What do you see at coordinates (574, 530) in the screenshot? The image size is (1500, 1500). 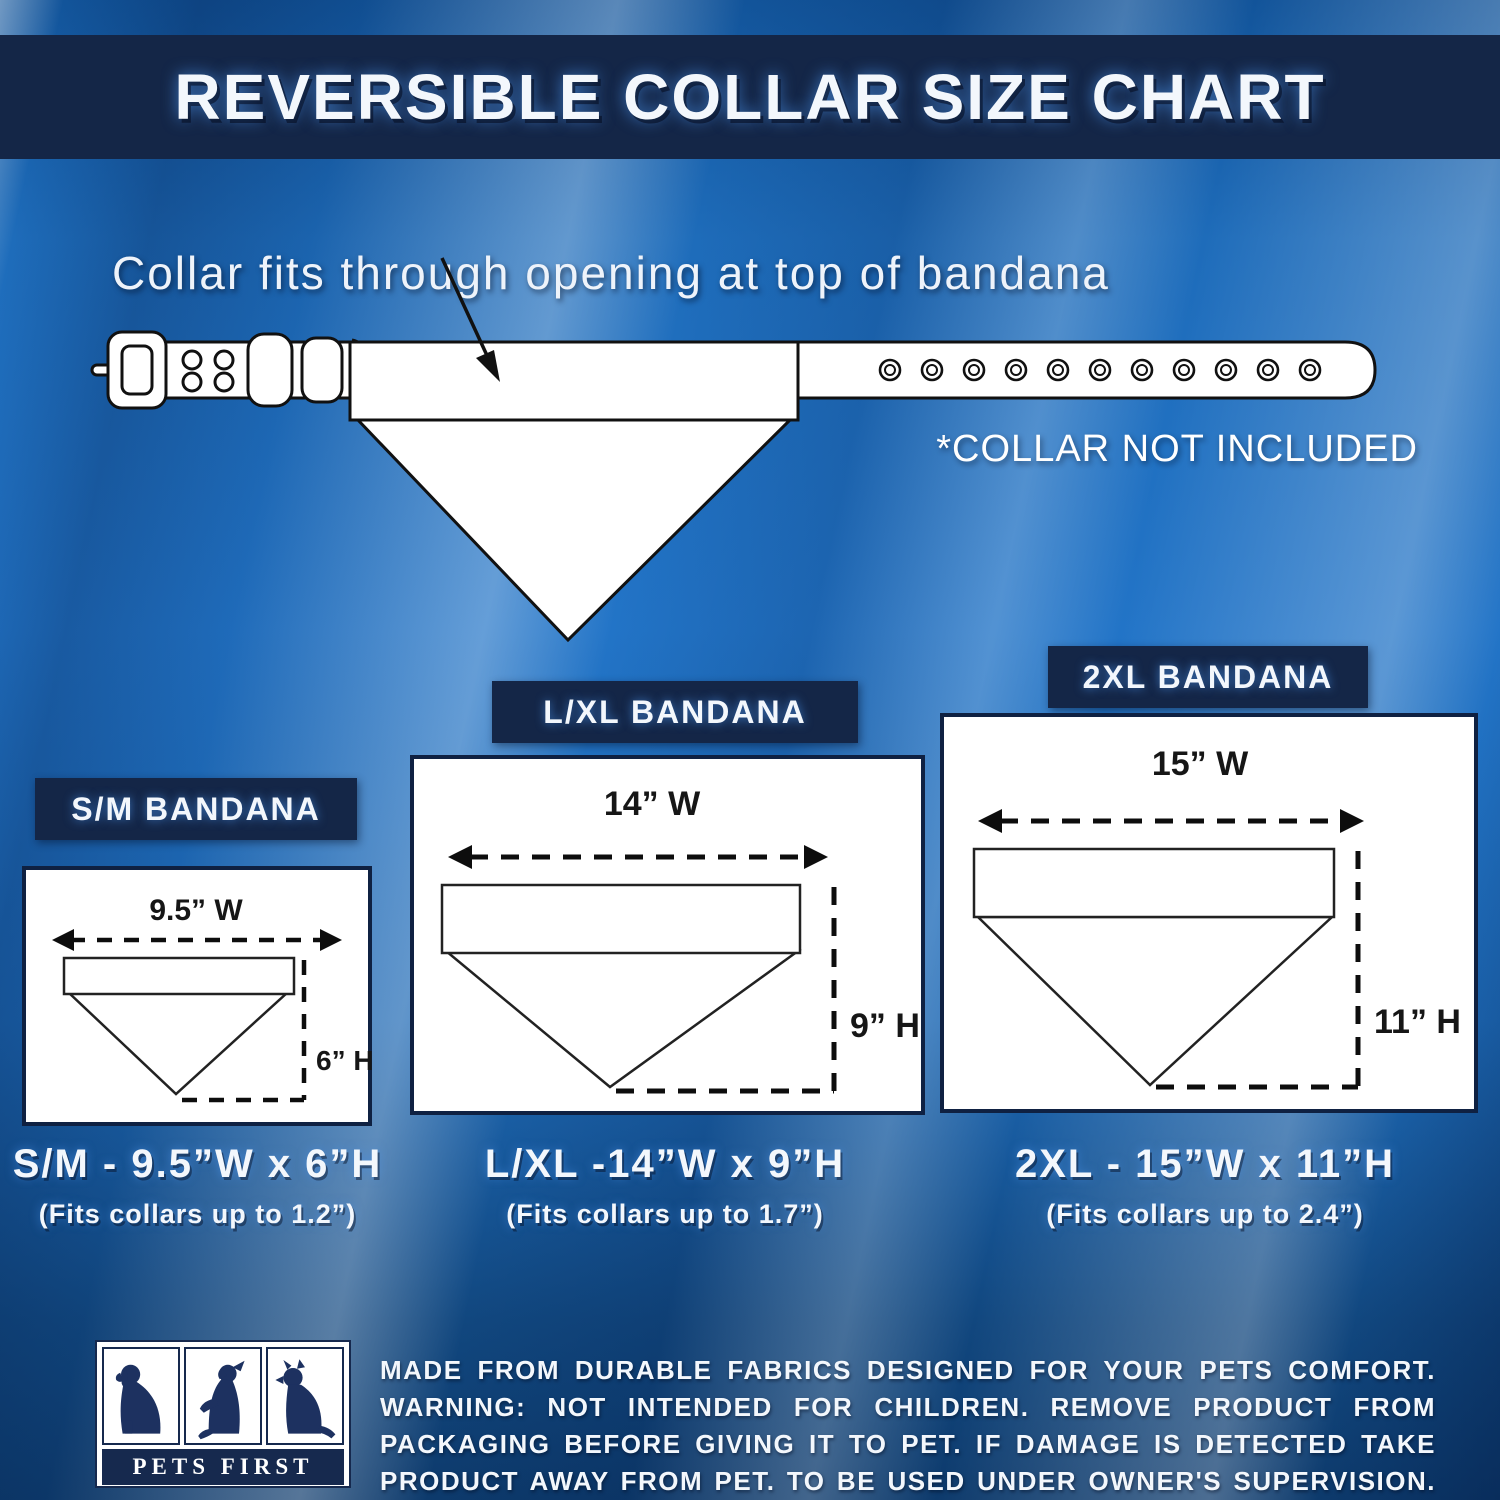 I see `bandana-triangle` at bounding box center [574, 530].